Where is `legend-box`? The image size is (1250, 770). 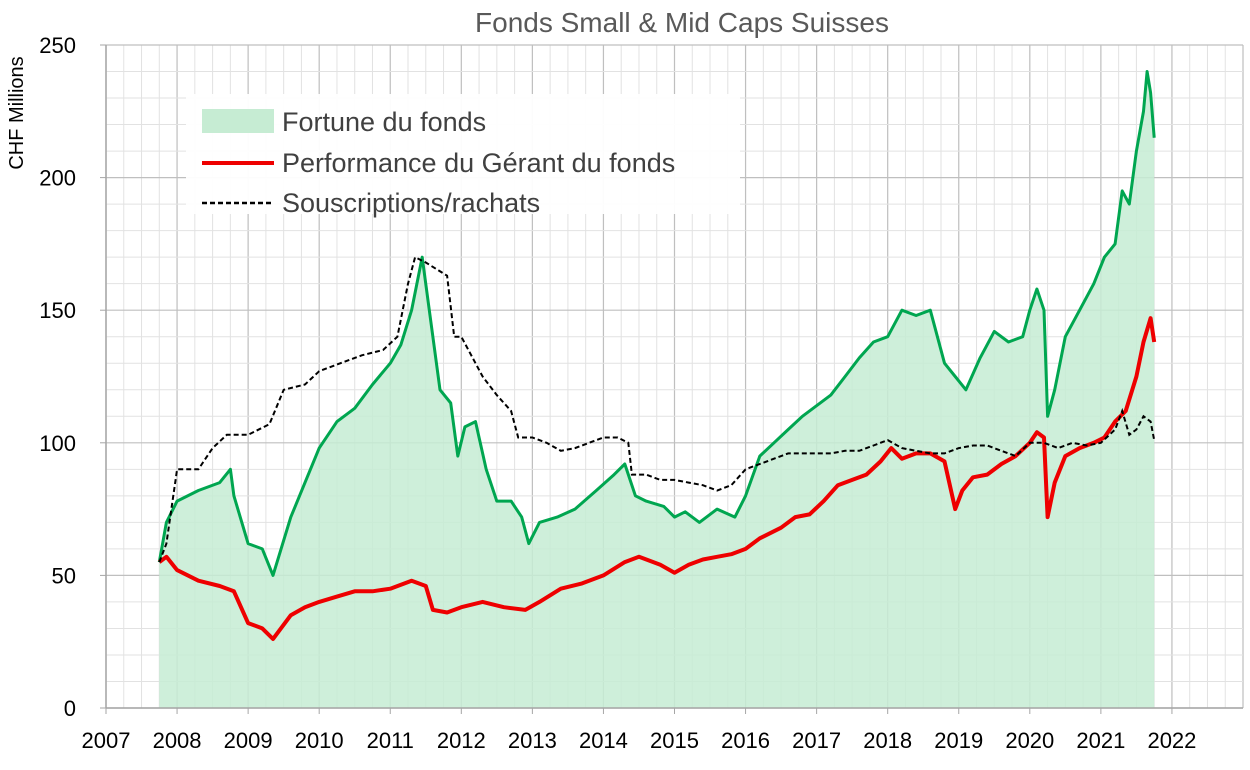 legend-box is located at coordinates (463, 154).